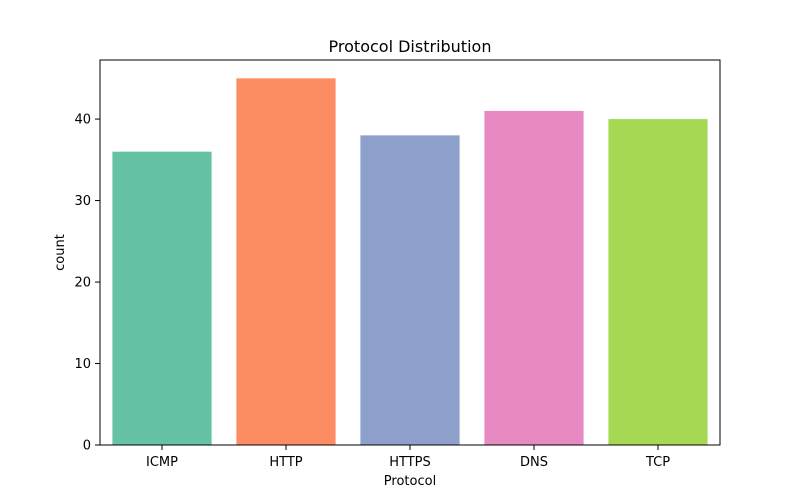 This screenshot has height=500, width=800. I want to click on x-tick-label: ICMP, so click(162, 462).